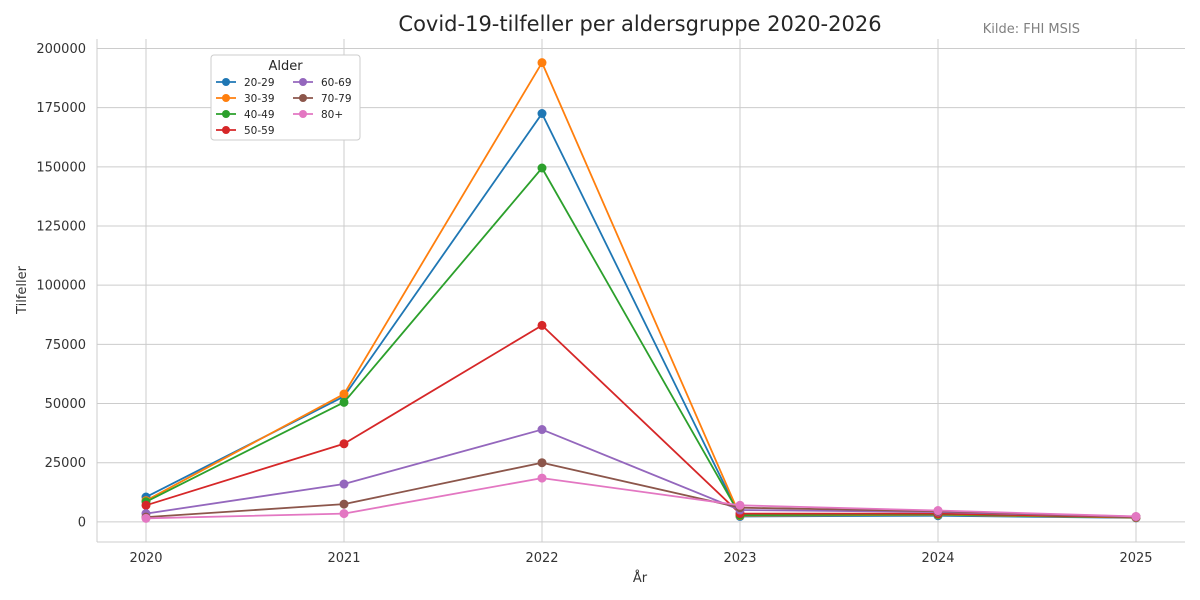 Image resolution: width=1200 pixels, height=600 pixels. Describe the element at coordinates (336, 83) in the screenshot. I see `legend-label: 60-69` at that location.